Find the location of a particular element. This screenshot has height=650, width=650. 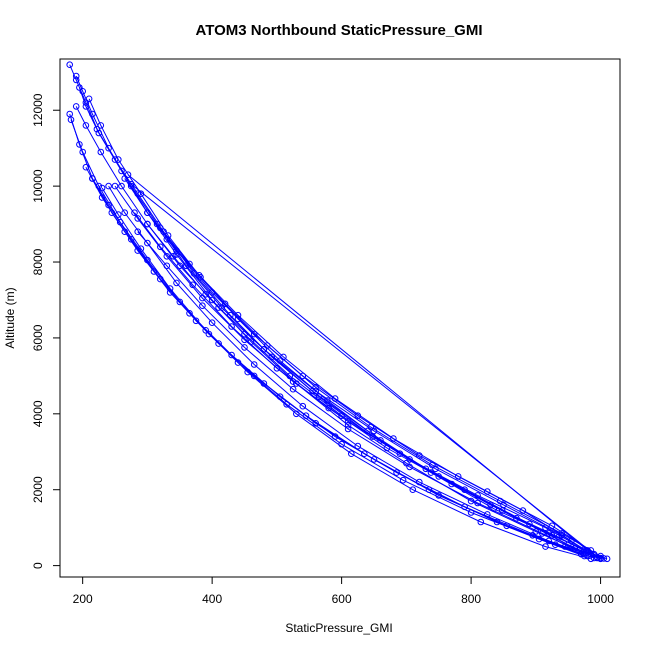

y-axis-label: Altitude (m) is located at coordinates (10, 317).